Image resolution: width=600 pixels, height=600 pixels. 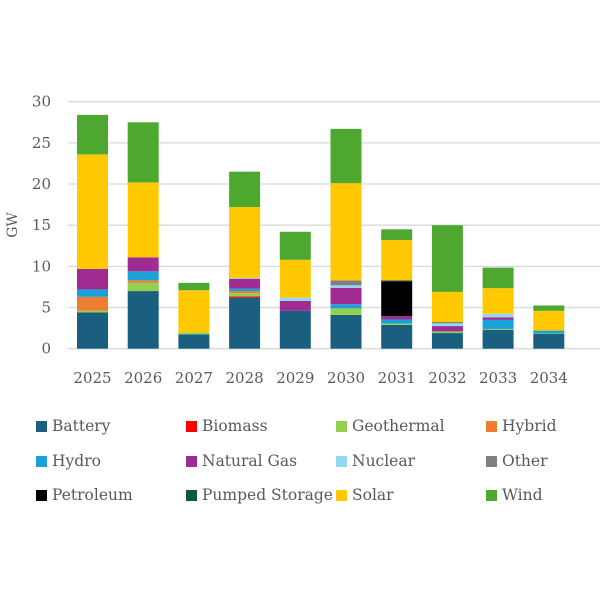 What do you see at coordinates (346, 238) in the screenshot?
I see `bar-stack-2030` at bounding box center [346, 238].